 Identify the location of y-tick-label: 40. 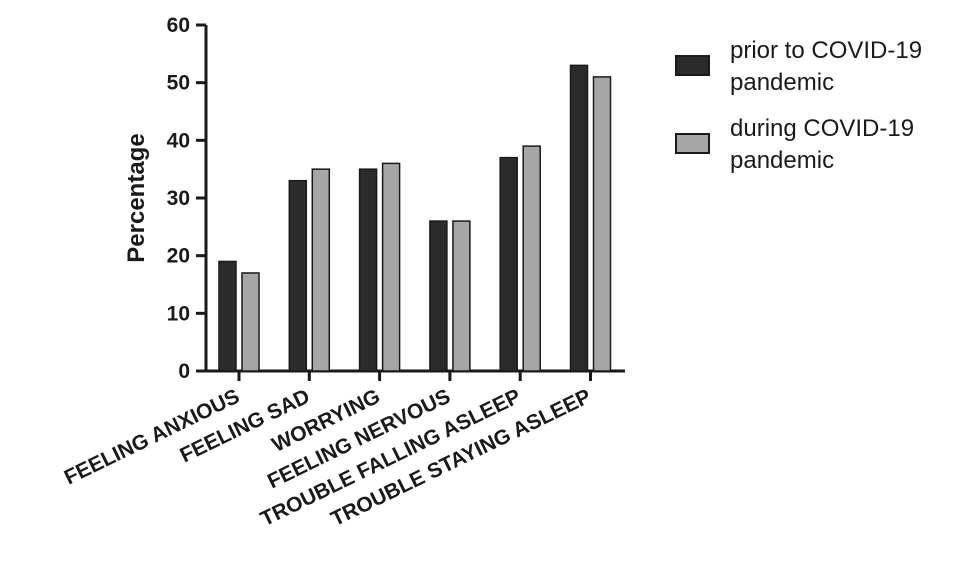
(178, 140).